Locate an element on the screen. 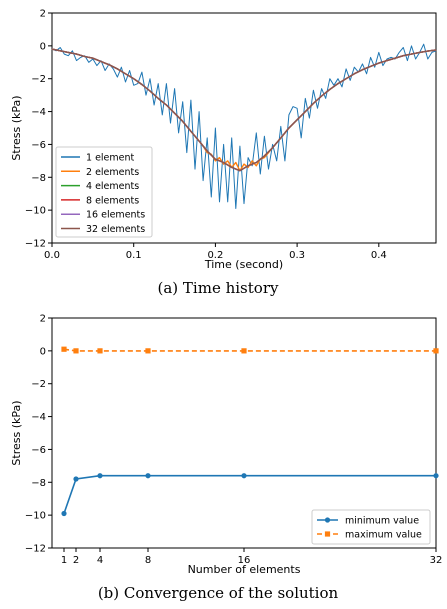  legend-label: 2 elements is located at coordinates (112, 172).